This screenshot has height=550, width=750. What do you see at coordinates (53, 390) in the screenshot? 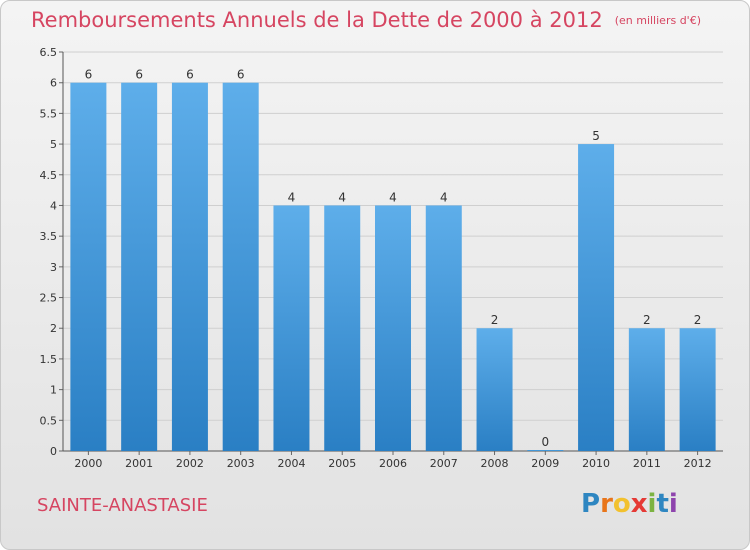
I see `y-tick-label: 1` at bounding box center [53, 390].